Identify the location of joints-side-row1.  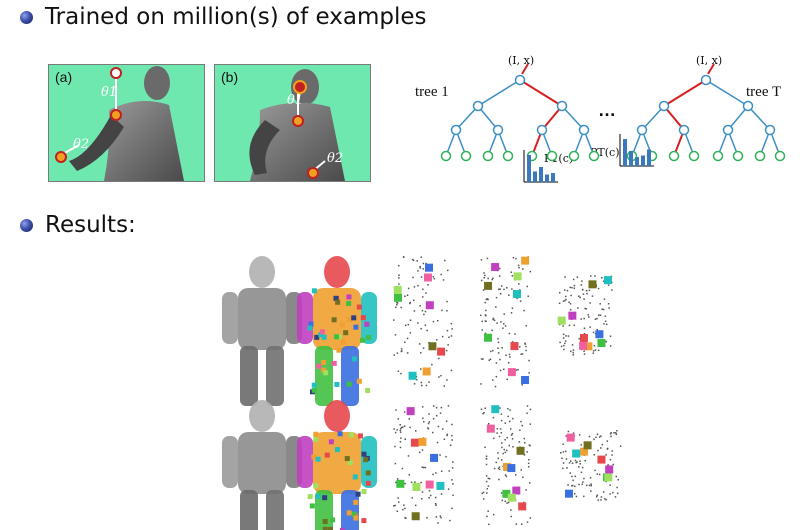
(506, 322).